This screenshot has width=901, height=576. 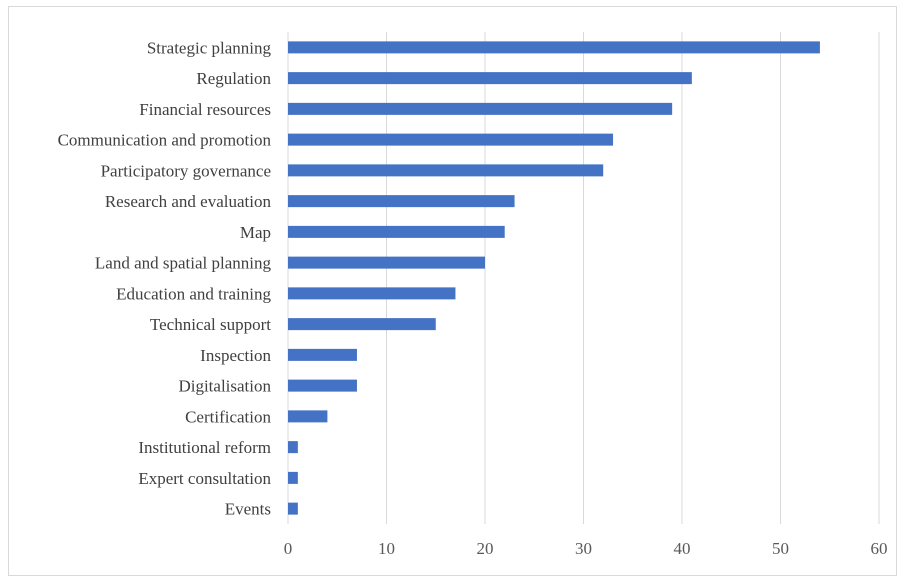 I want to click on category-label: Technical support, so click(x=210, y=324).